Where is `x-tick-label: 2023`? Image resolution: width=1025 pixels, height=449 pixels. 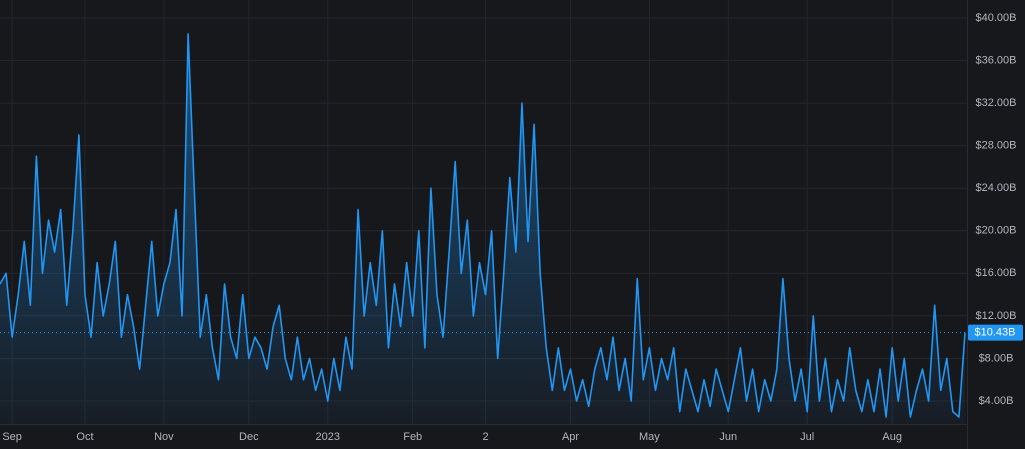 x-tick-label: 2023 is located at coordinates (327, 437).